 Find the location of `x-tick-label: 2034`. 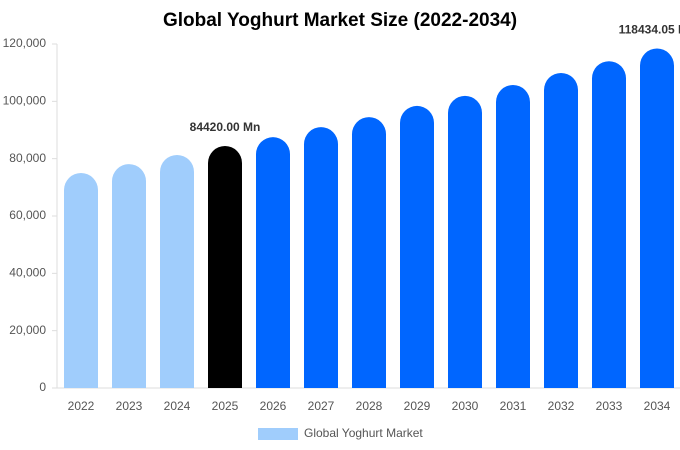

x-tick-label: 2034 is located at coordinates (657, 406).